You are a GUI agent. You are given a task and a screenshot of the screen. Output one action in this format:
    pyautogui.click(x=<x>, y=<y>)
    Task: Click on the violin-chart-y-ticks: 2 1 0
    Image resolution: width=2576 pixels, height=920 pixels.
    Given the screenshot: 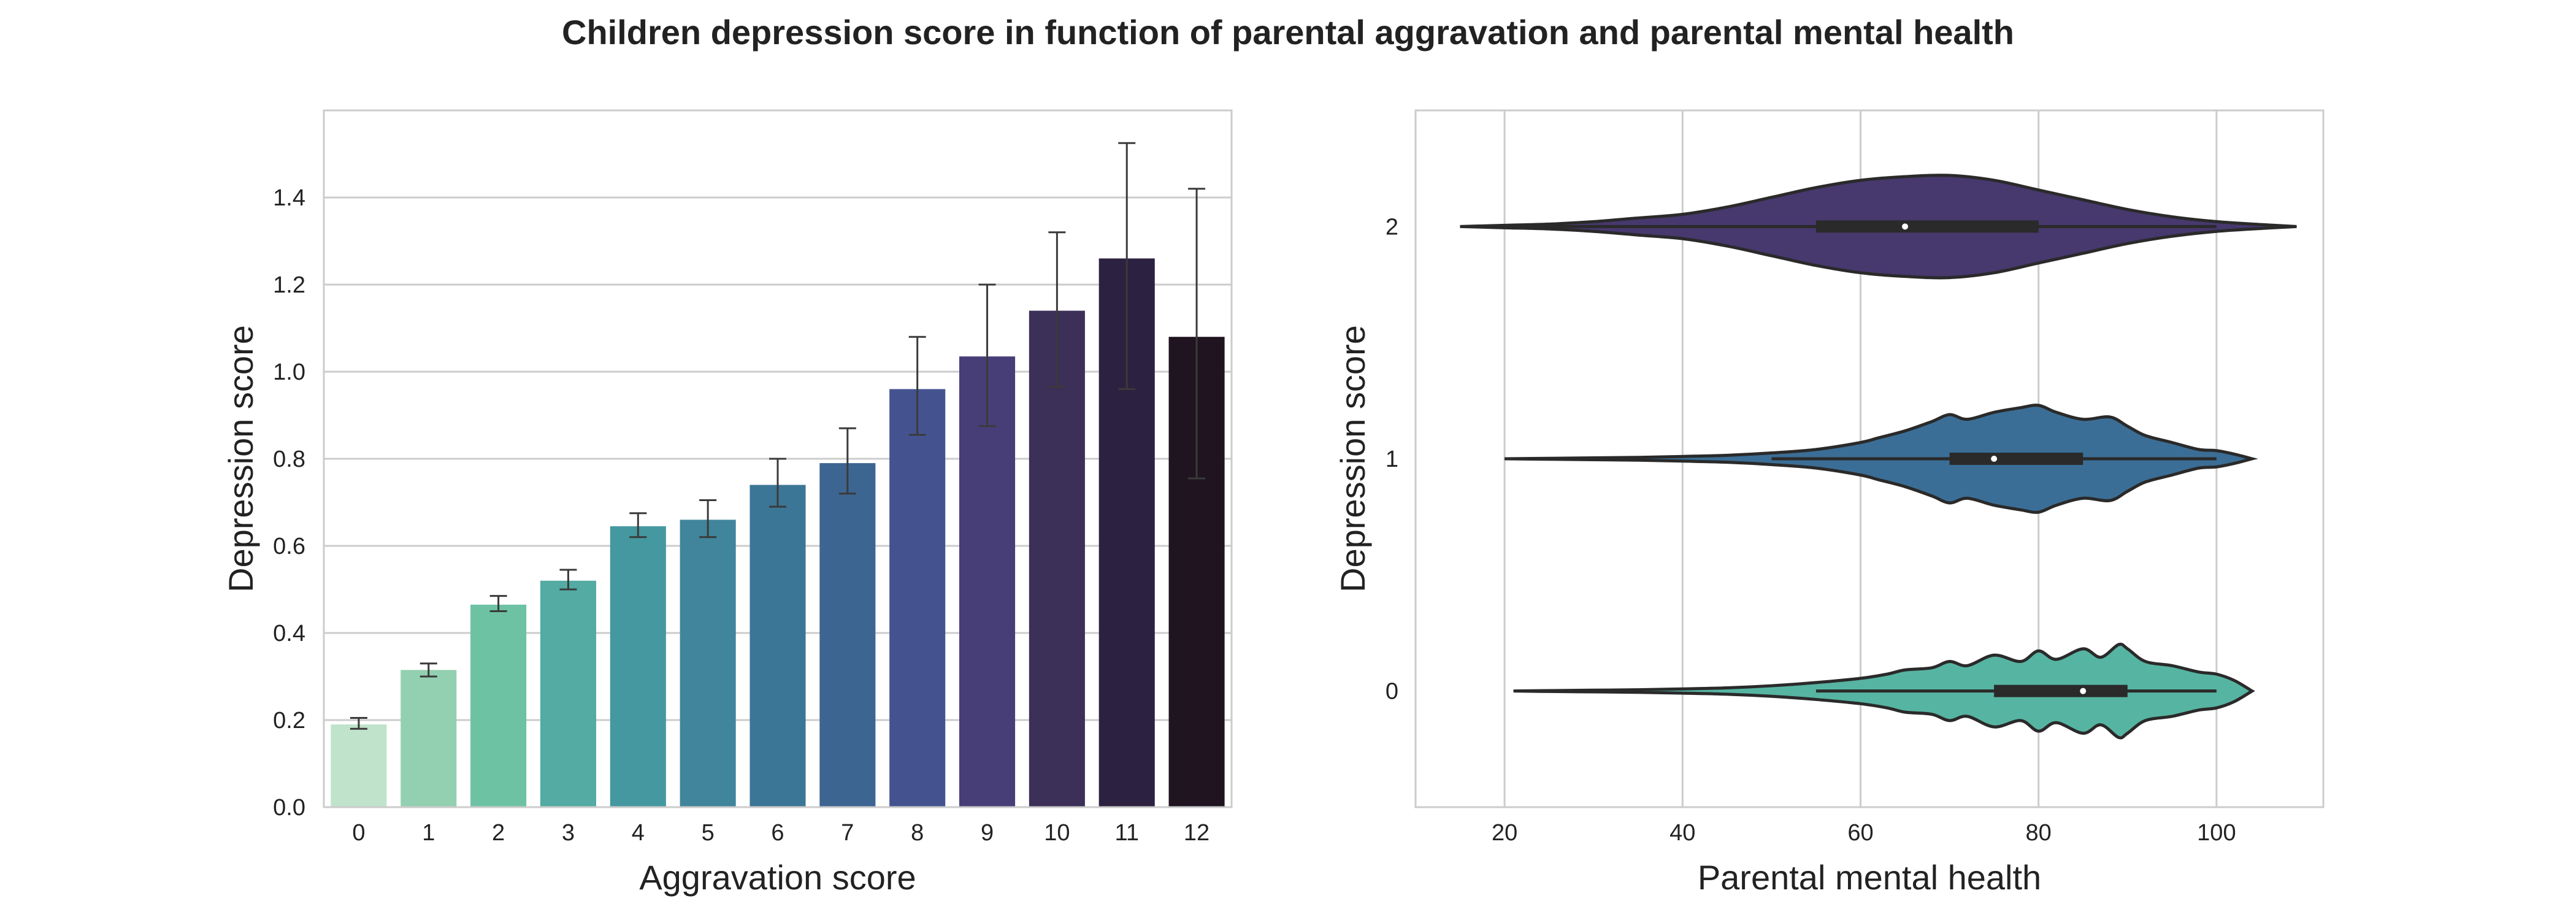 What is the action you would take?
    pyautogui.click(x=1392, y=459)
    